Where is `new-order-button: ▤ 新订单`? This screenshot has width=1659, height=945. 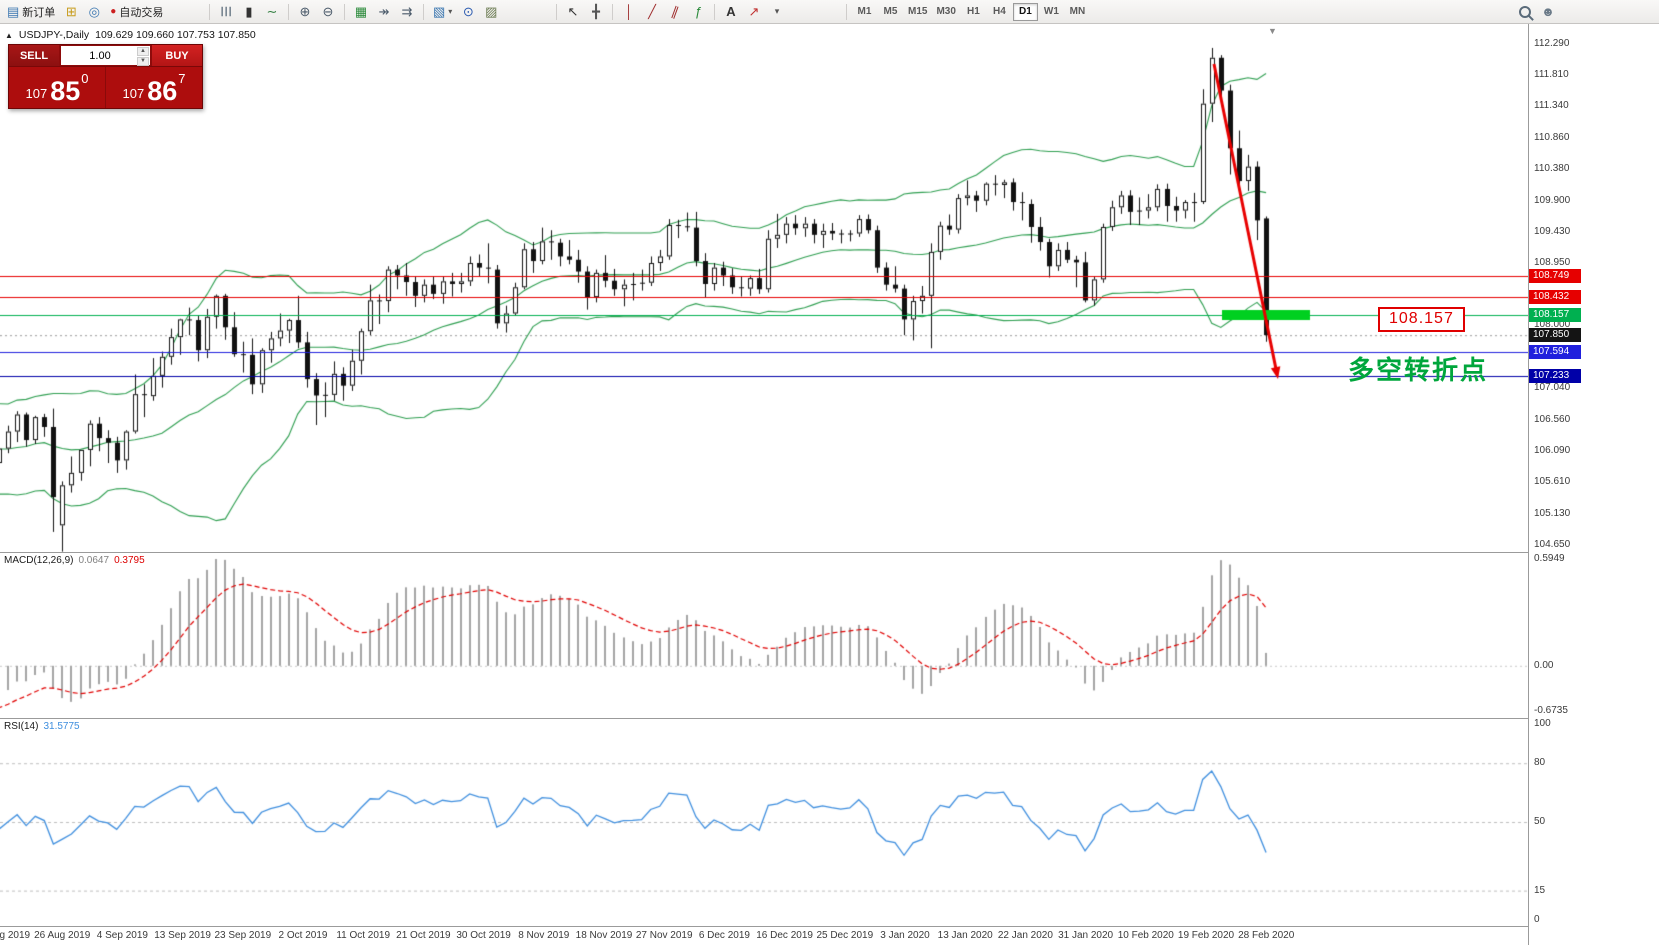 new-order-button: ▤ 新订单 is located at coordinates (31, 12).